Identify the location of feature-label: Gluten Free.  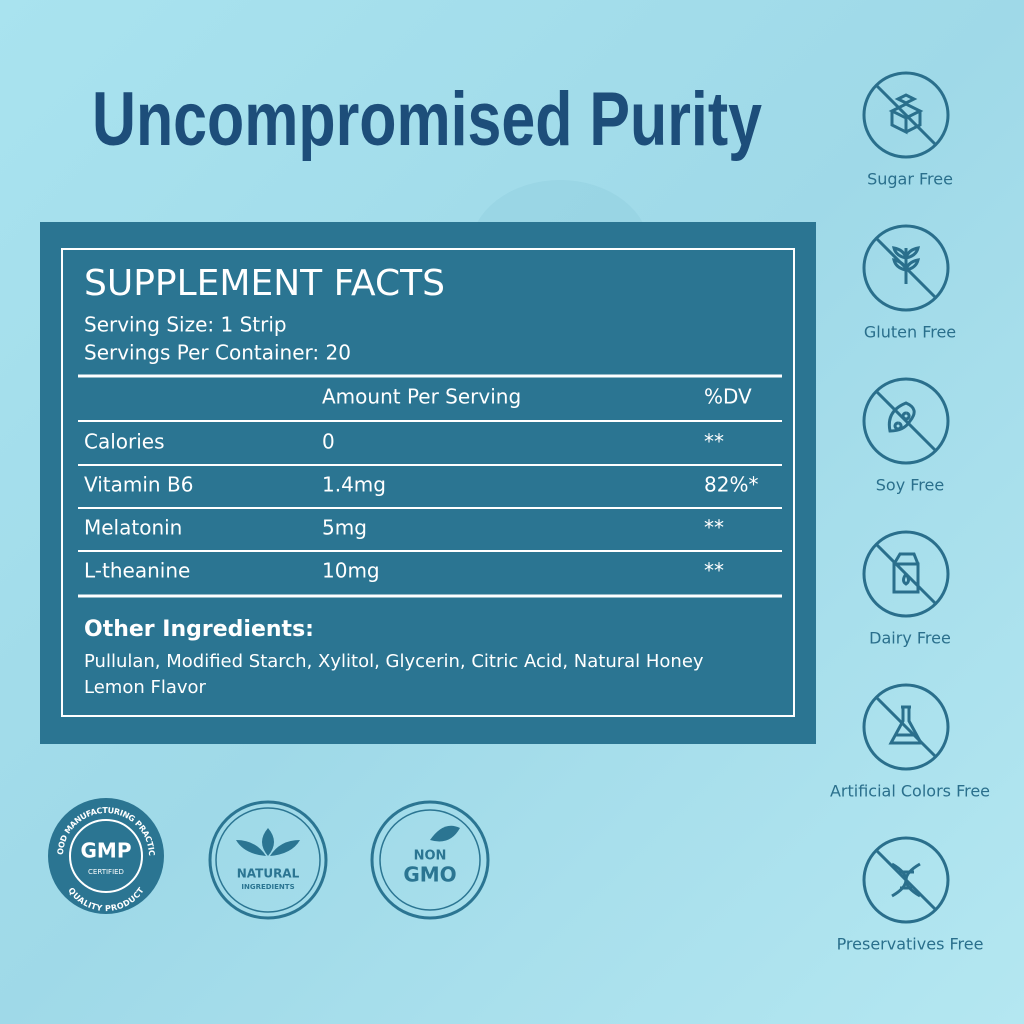
(910, 332).